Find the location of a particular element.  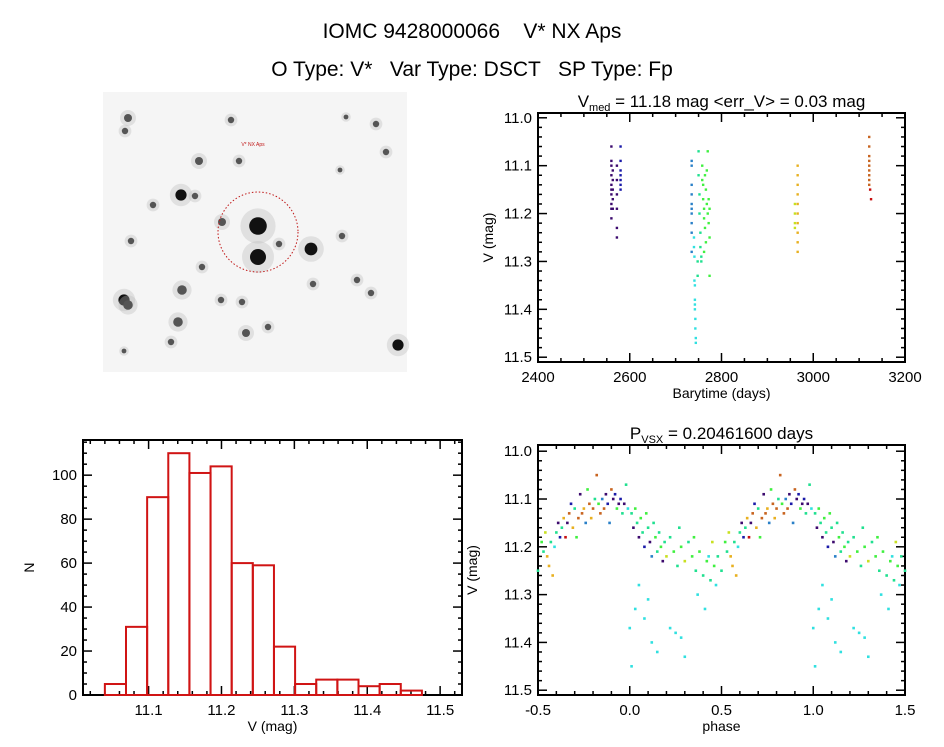

x-tick-label: 2600 is located at coordinates (629, 377).